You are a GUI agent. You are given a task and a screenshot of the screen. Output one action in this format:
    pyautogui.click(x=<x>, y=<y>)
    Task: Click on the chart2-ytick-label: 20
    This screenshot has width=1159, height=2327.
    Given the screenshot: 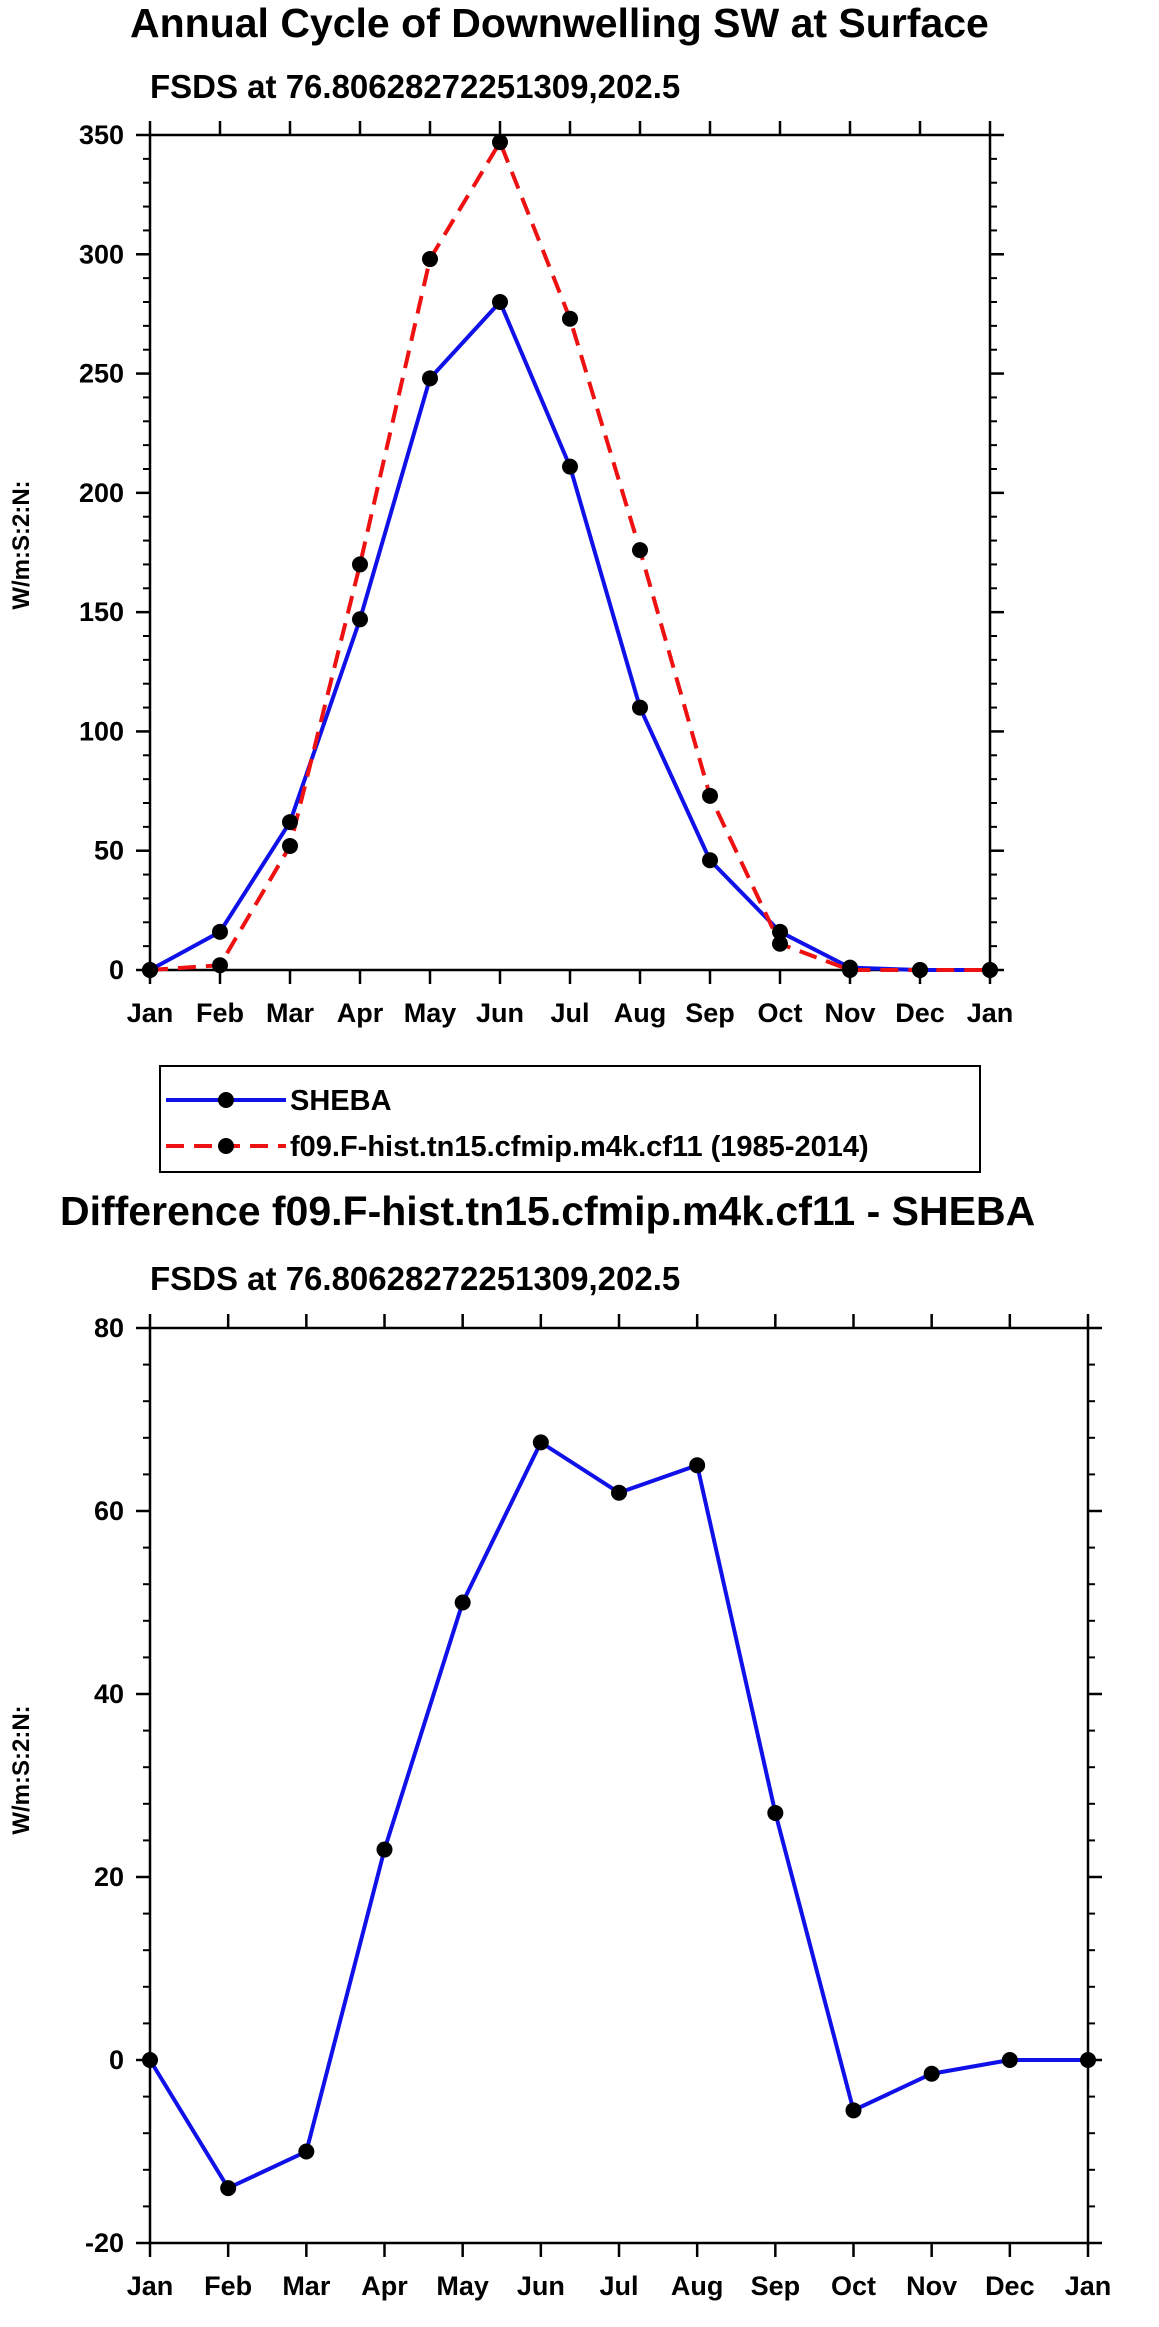 What is the action you would take?
    pyautogui.click(x=109, y=1877)
    